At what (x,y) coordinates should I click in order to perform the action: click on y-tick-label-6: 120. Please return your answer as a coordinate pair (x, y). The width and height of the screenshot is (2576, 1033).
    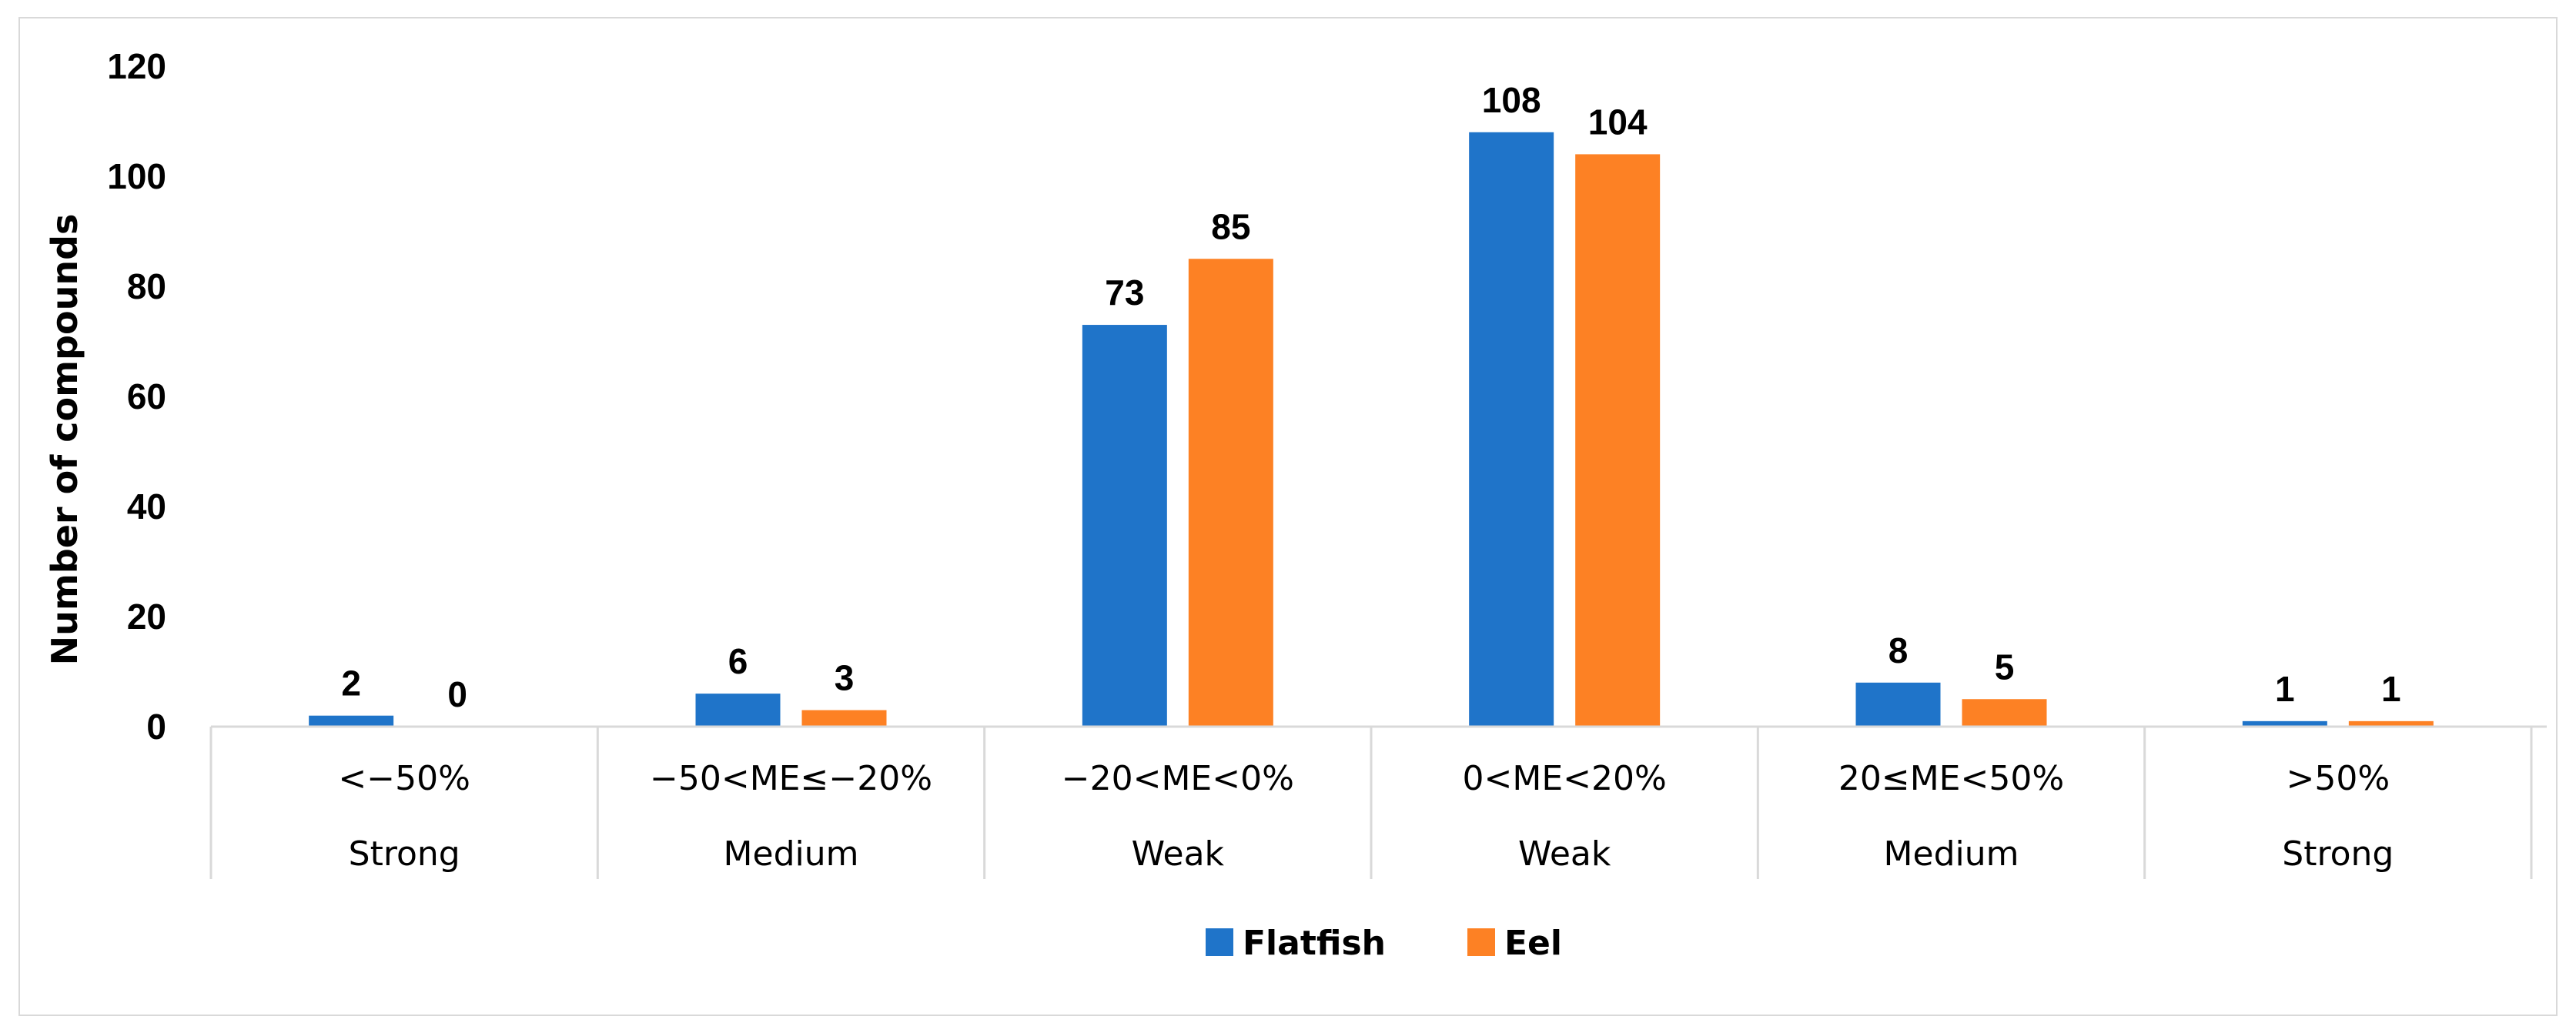
    Looking at the image, I should click on (136, 66).